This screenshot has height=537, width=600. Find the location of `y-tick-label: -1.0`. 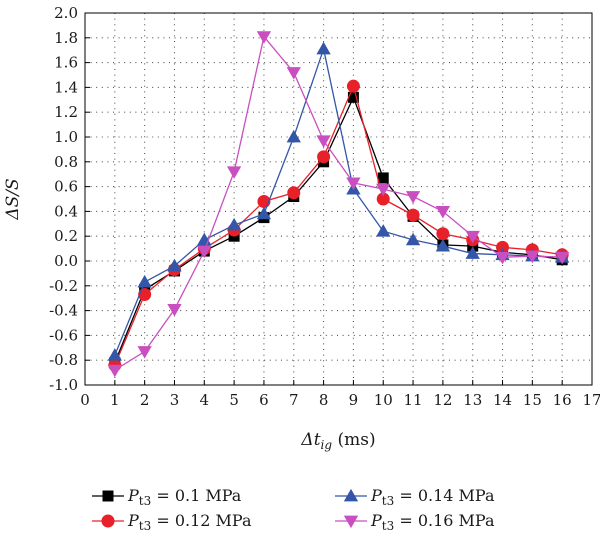

y-tick-label: -1.0 is located at coordinates (63, 385).